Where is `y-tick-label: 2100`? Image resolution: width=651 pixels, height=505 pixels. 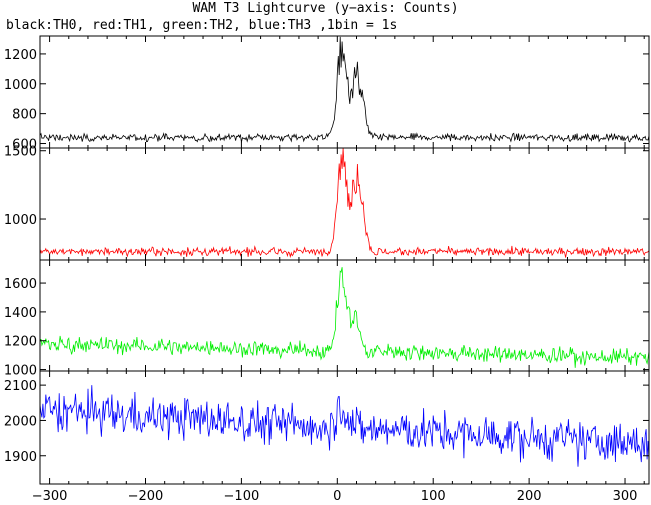 y-tick-label: 2100 is located at coordinates (20, 386).